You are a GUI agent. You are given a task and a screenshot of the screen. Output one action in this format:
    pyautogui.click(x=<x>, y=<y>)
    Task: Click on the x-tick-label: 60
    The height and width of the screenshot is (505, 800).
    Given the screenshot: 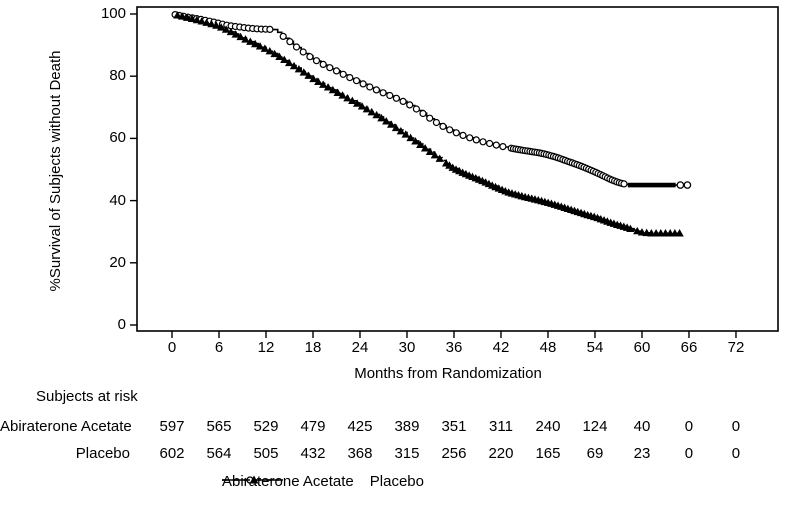 What is the action you would take?
    pyautogui.click(x=642, y=347)
    